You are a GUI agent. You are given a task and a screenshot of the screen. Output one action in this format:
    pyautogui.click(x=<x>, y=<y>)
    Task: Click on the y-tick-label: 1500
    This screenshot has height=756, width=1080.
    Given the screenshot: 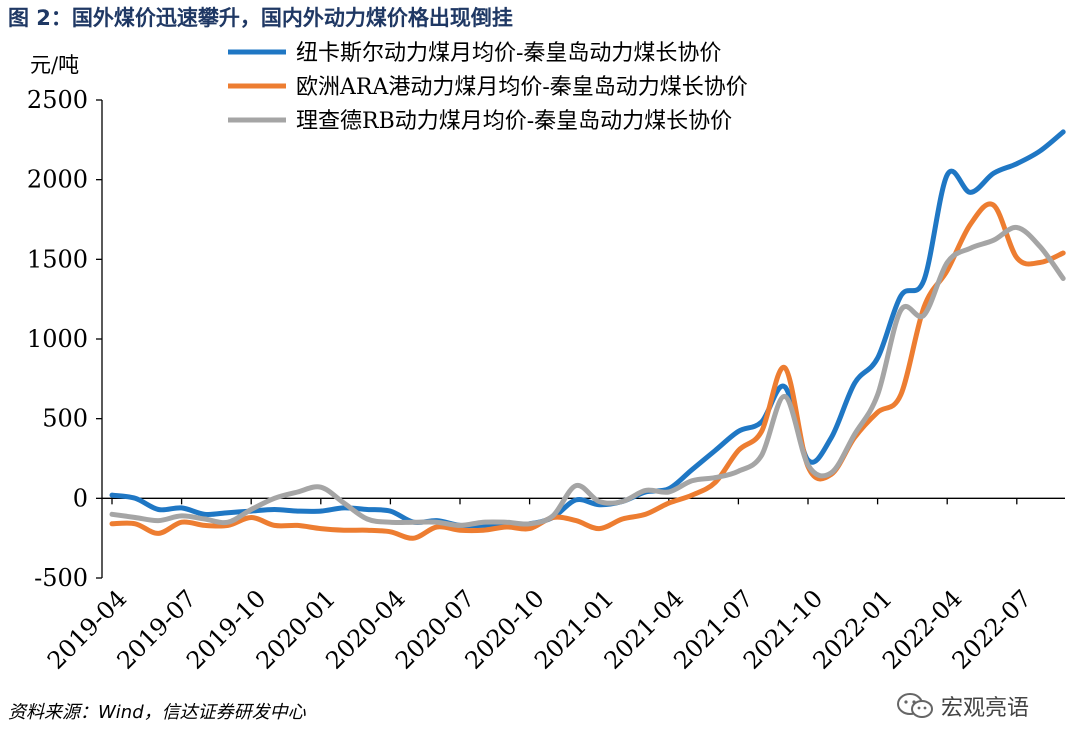 What is the action you would take?
    pyautogui.click(x=57, y=259)
    